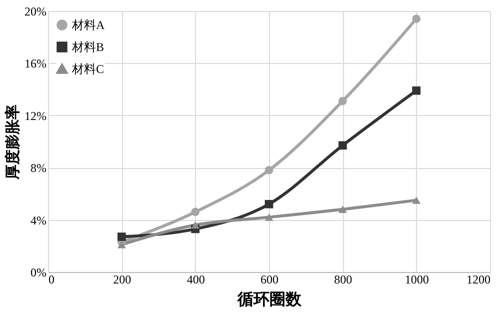  Describe the element at coordinates (87, 69) in the screenshot. I see `legend-label: 材料C` at that location.